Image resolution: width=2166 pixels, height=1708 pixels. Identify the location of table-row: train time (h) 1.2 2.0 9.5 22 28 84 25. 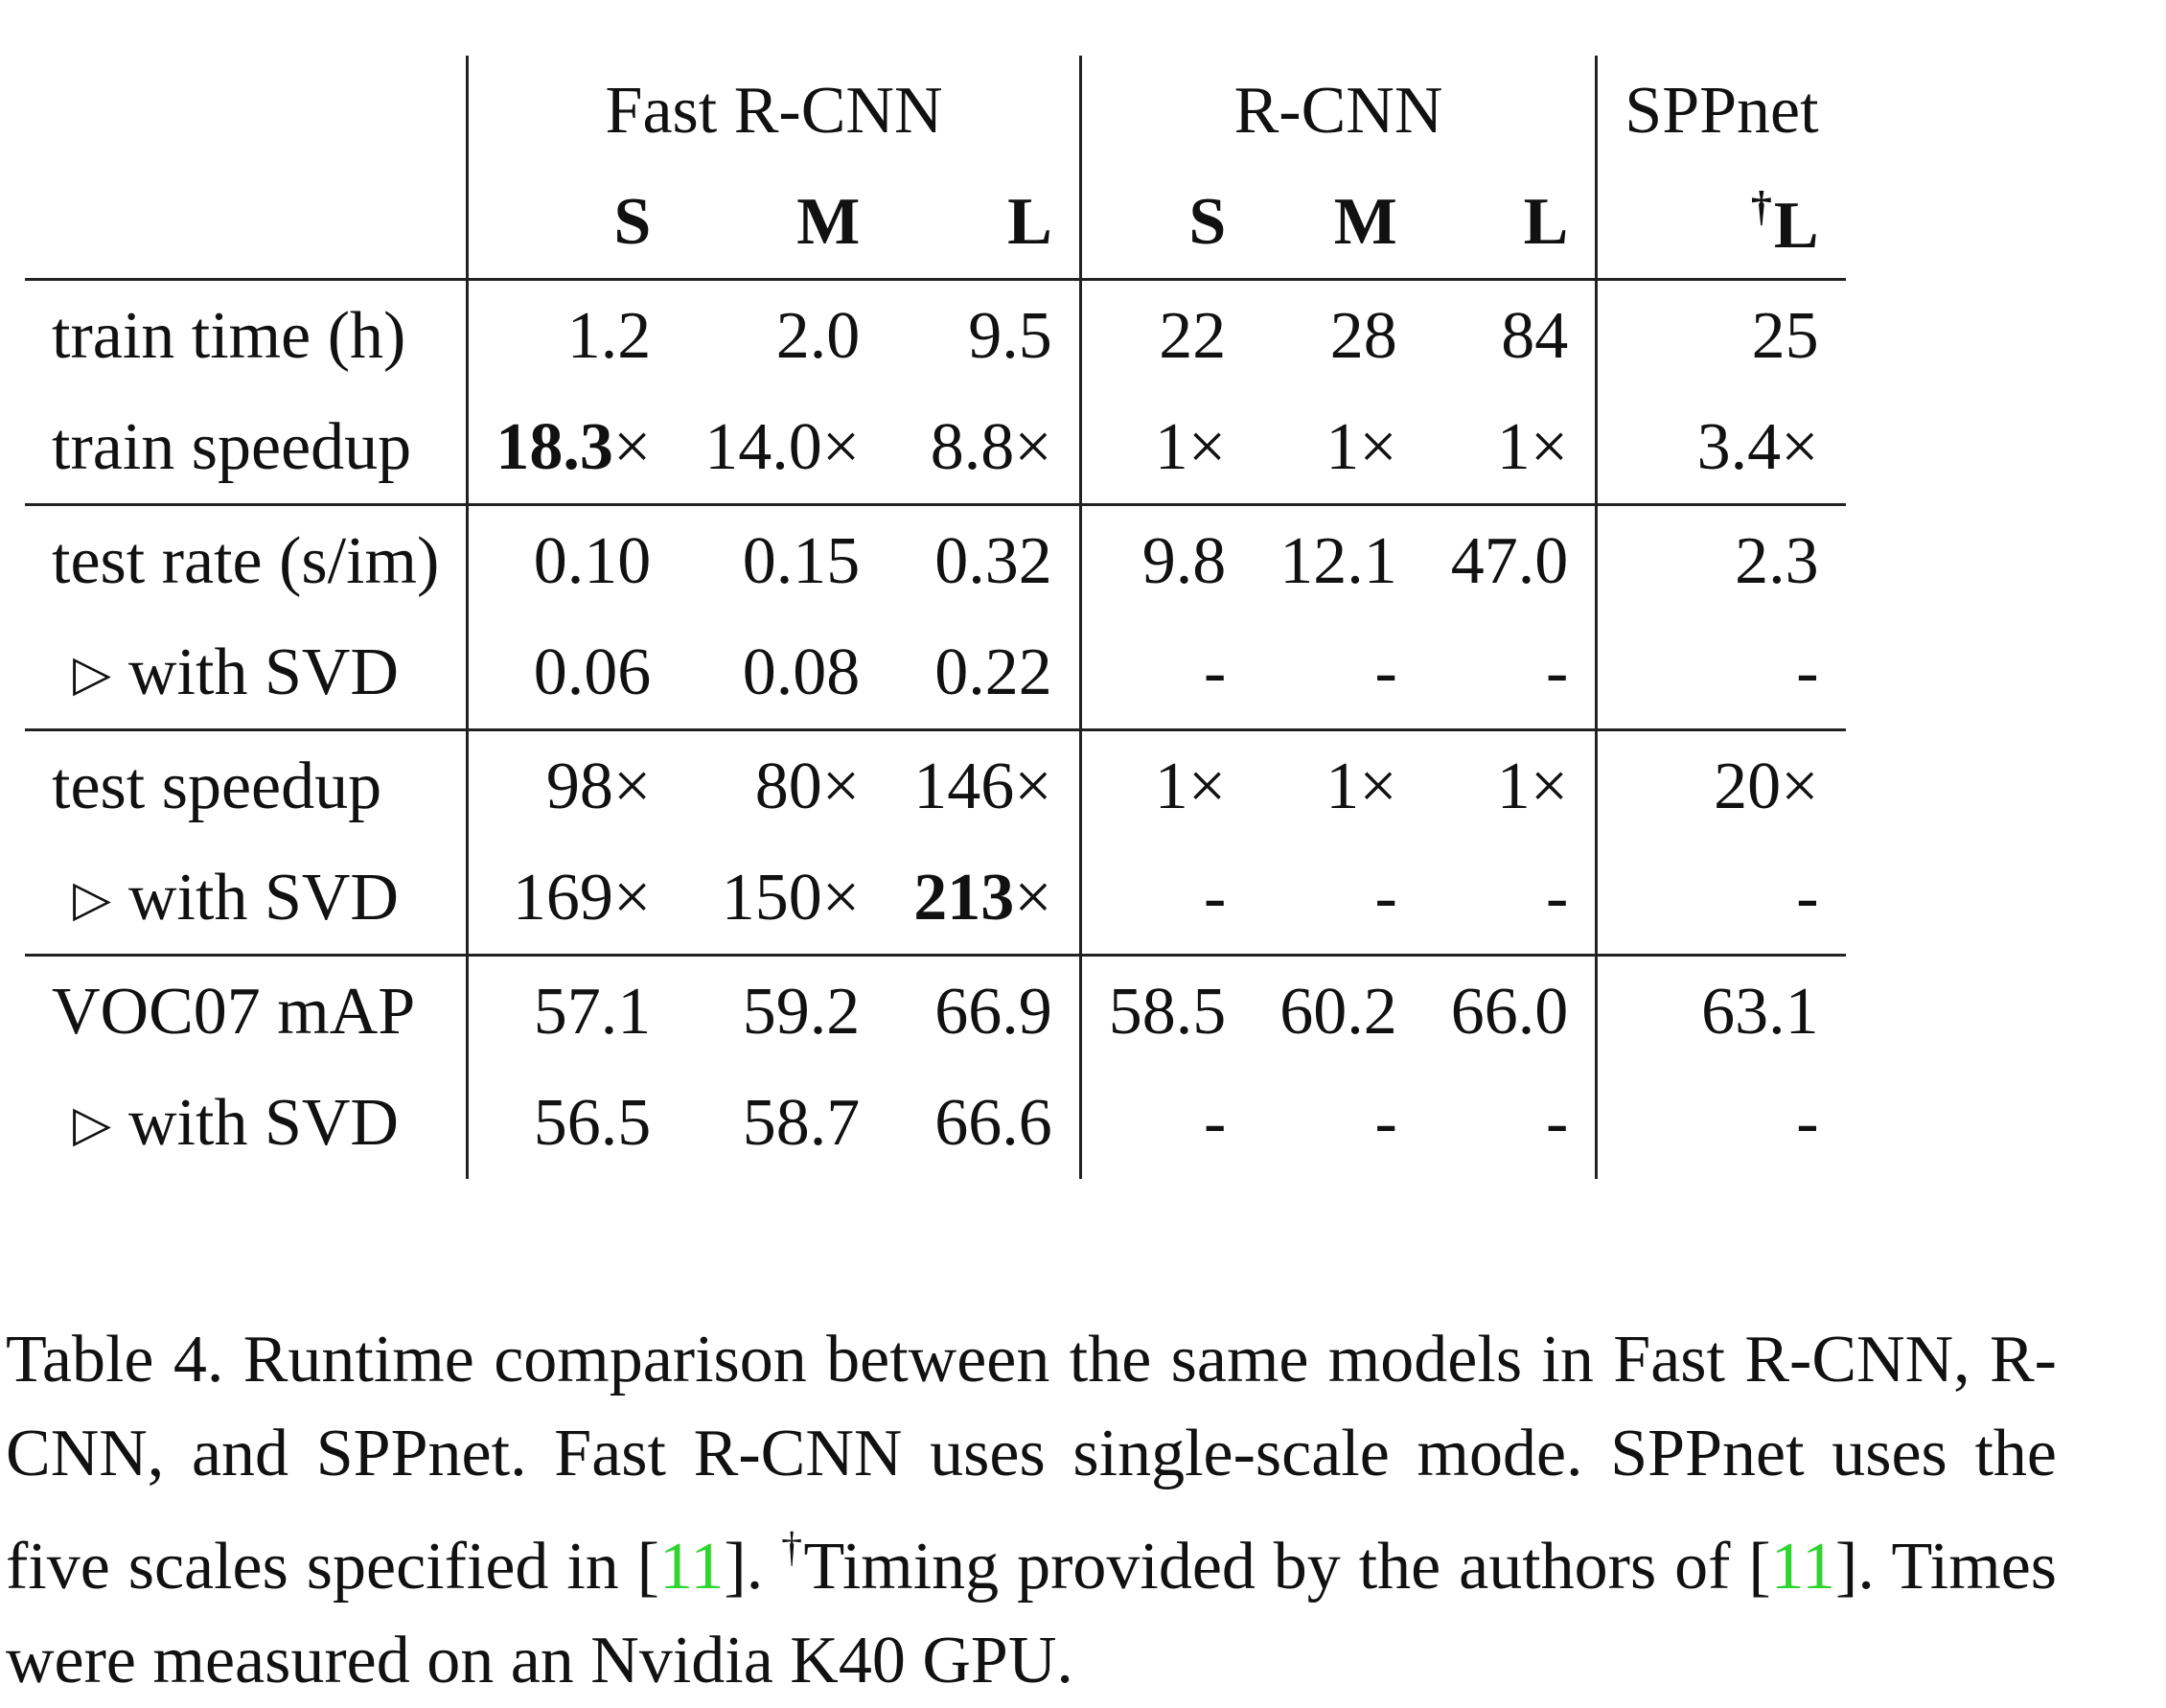
(935, 335).